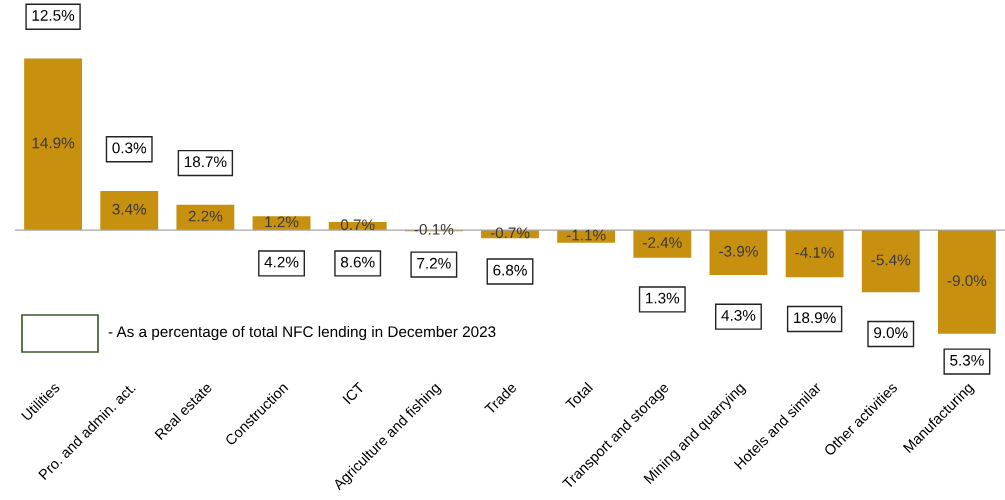  I want to click on data-label: 3.4%, so click(129, 209).